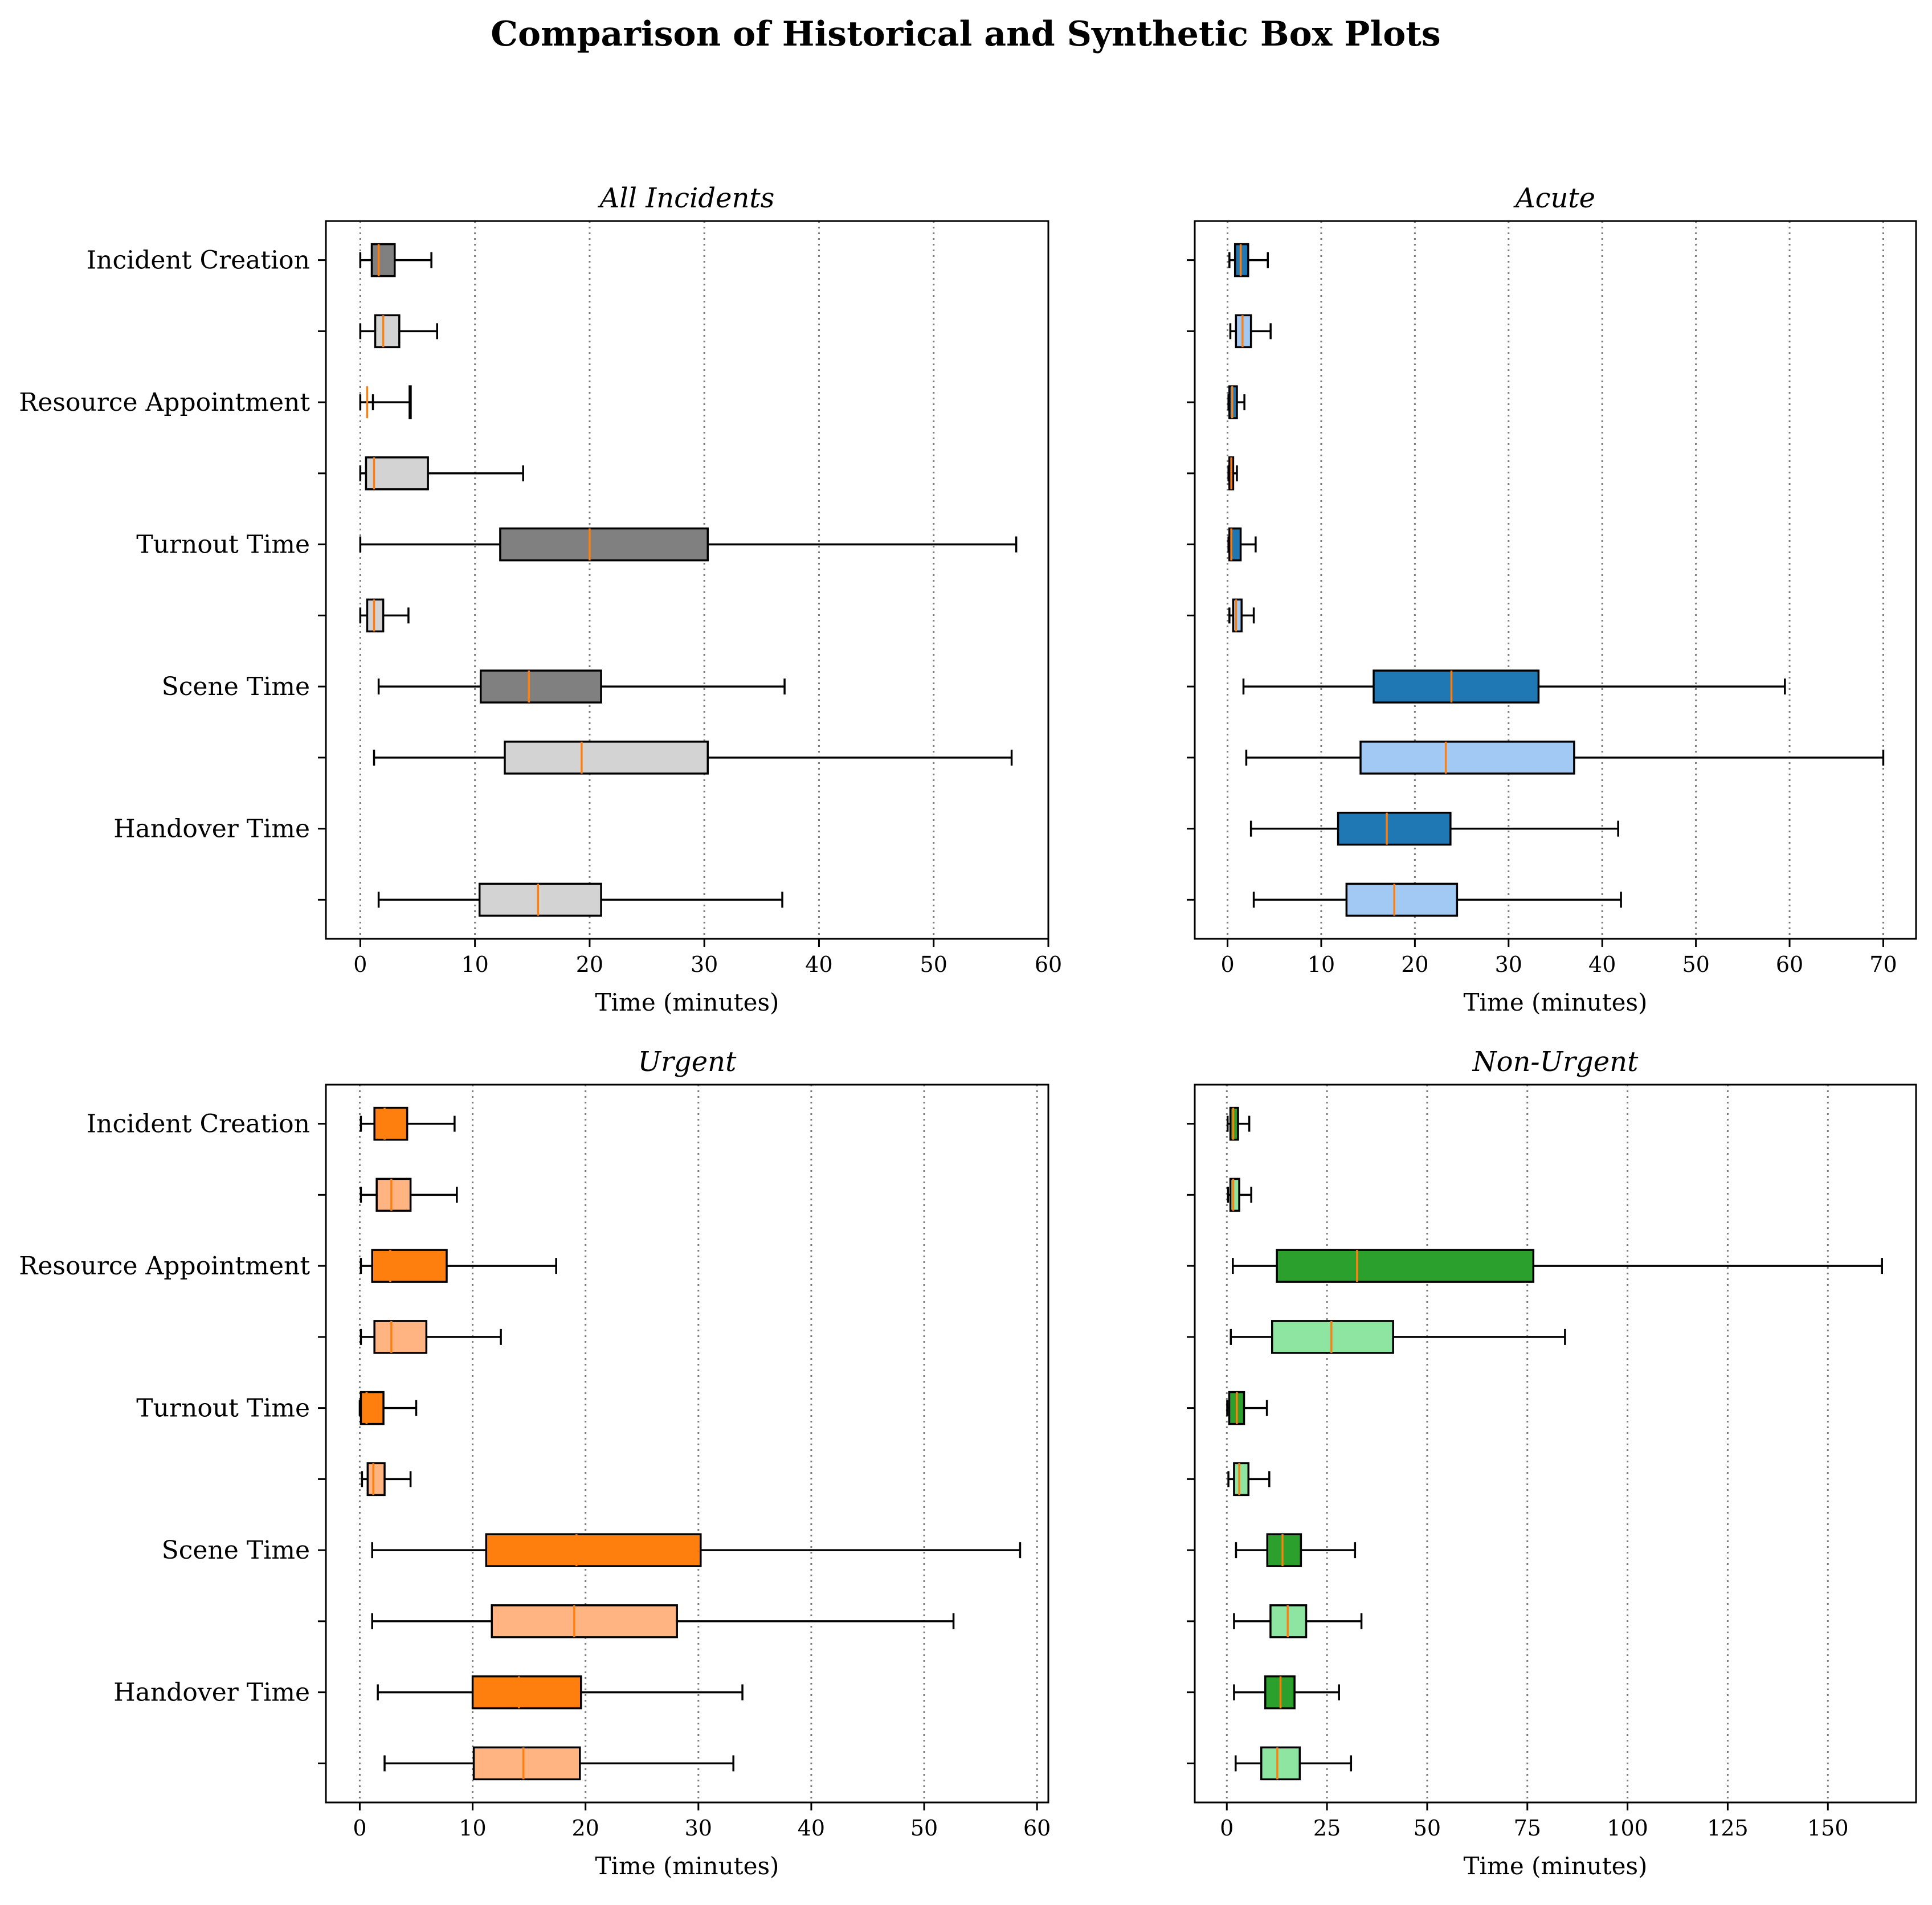  I want to click on x-tick-label: 70, so click(1883, 964).